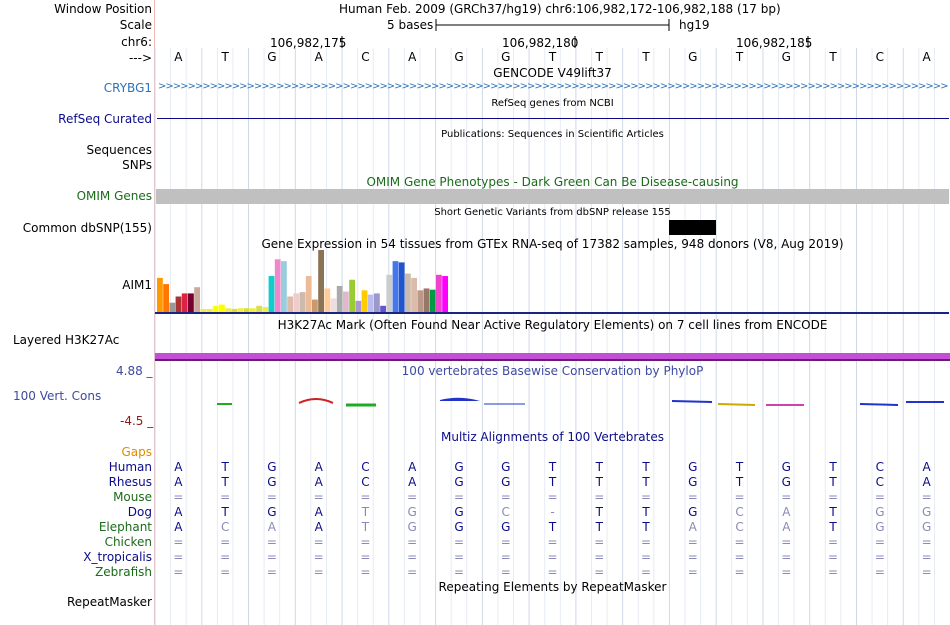 The image size is (950, 625). What do you see at coordinates (127, 88) in the screenshot?
I see `gencode-track-label: CRYBG1` at bounding box center [127, 88].